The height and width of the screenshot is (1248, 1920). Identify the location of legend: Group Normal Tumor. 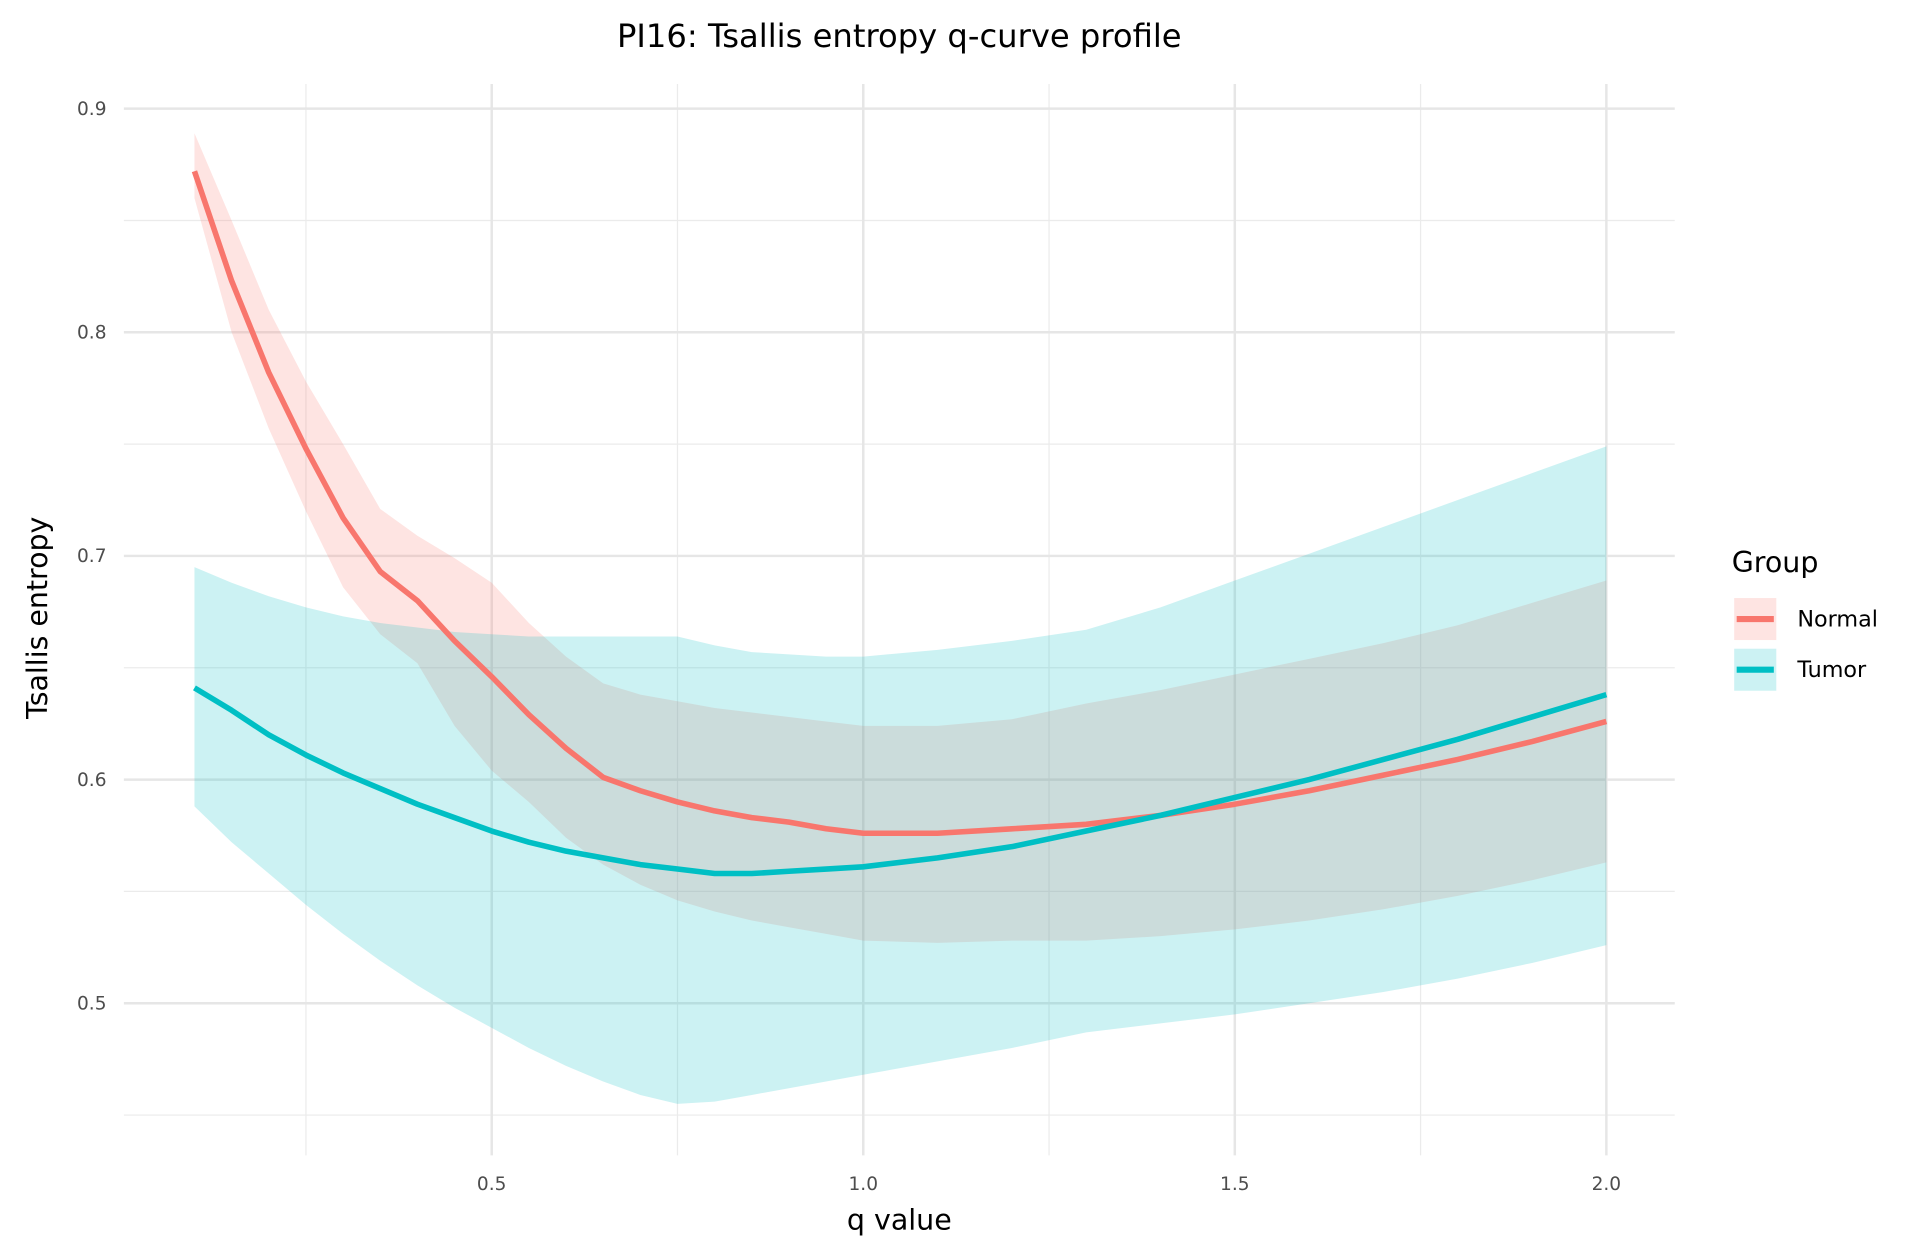
(1805, 618).